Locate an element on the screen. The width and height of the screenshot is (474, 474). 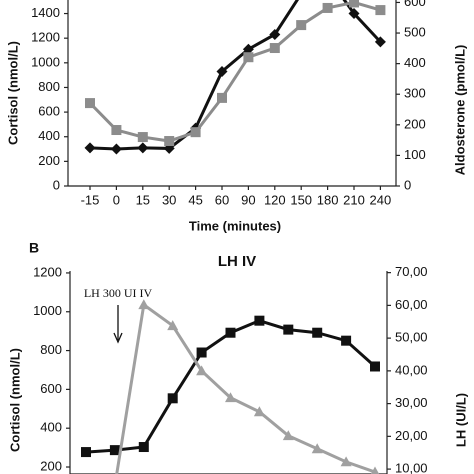
x-tick-label: 180 is located at coordinates (328, 199).